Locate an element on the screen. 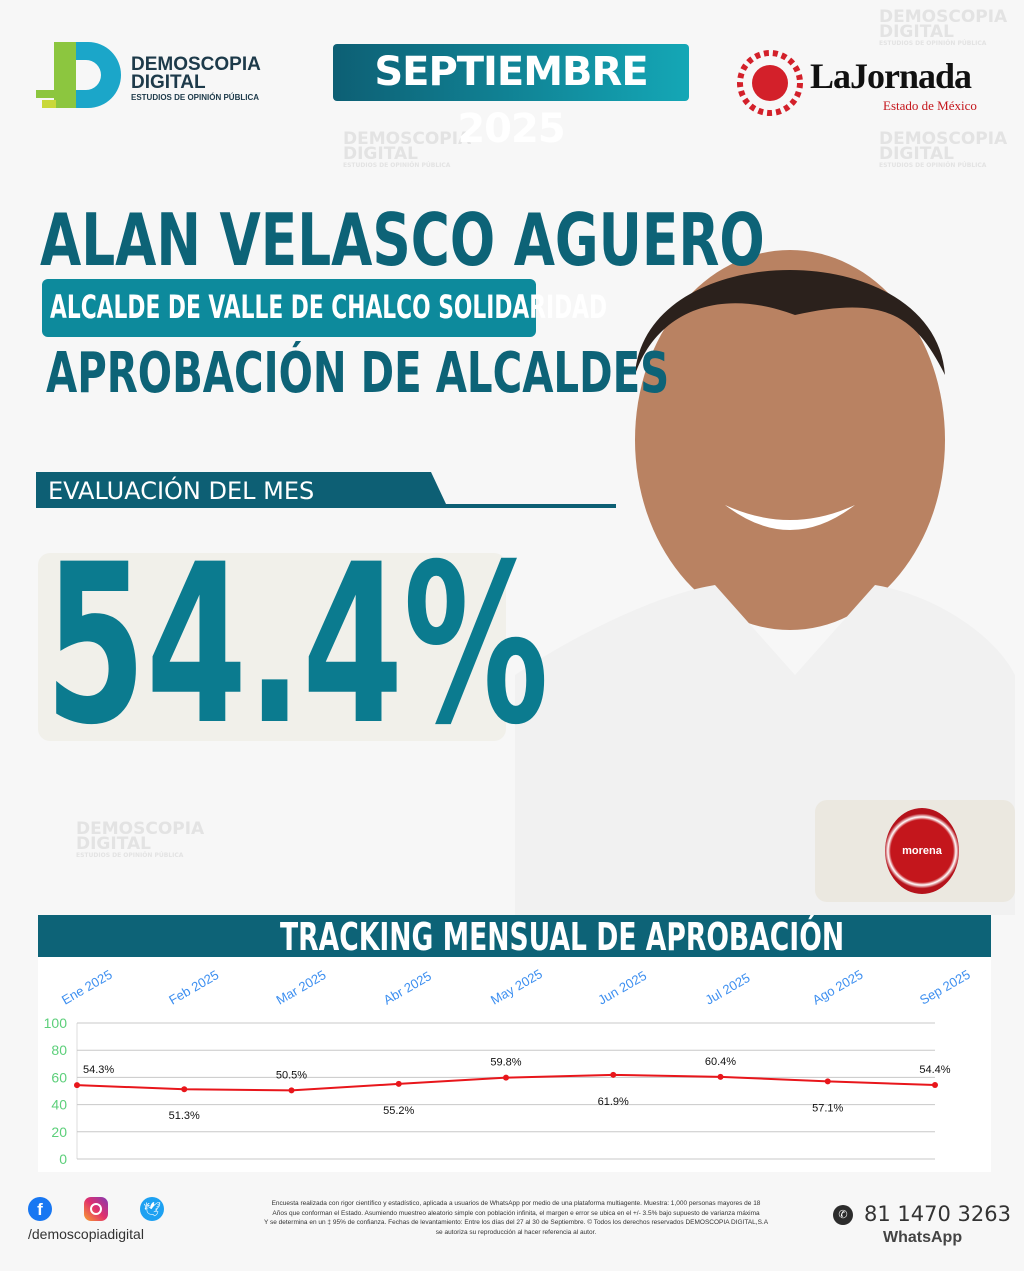  demoscopia-logo is located at coordinates (81, 75).